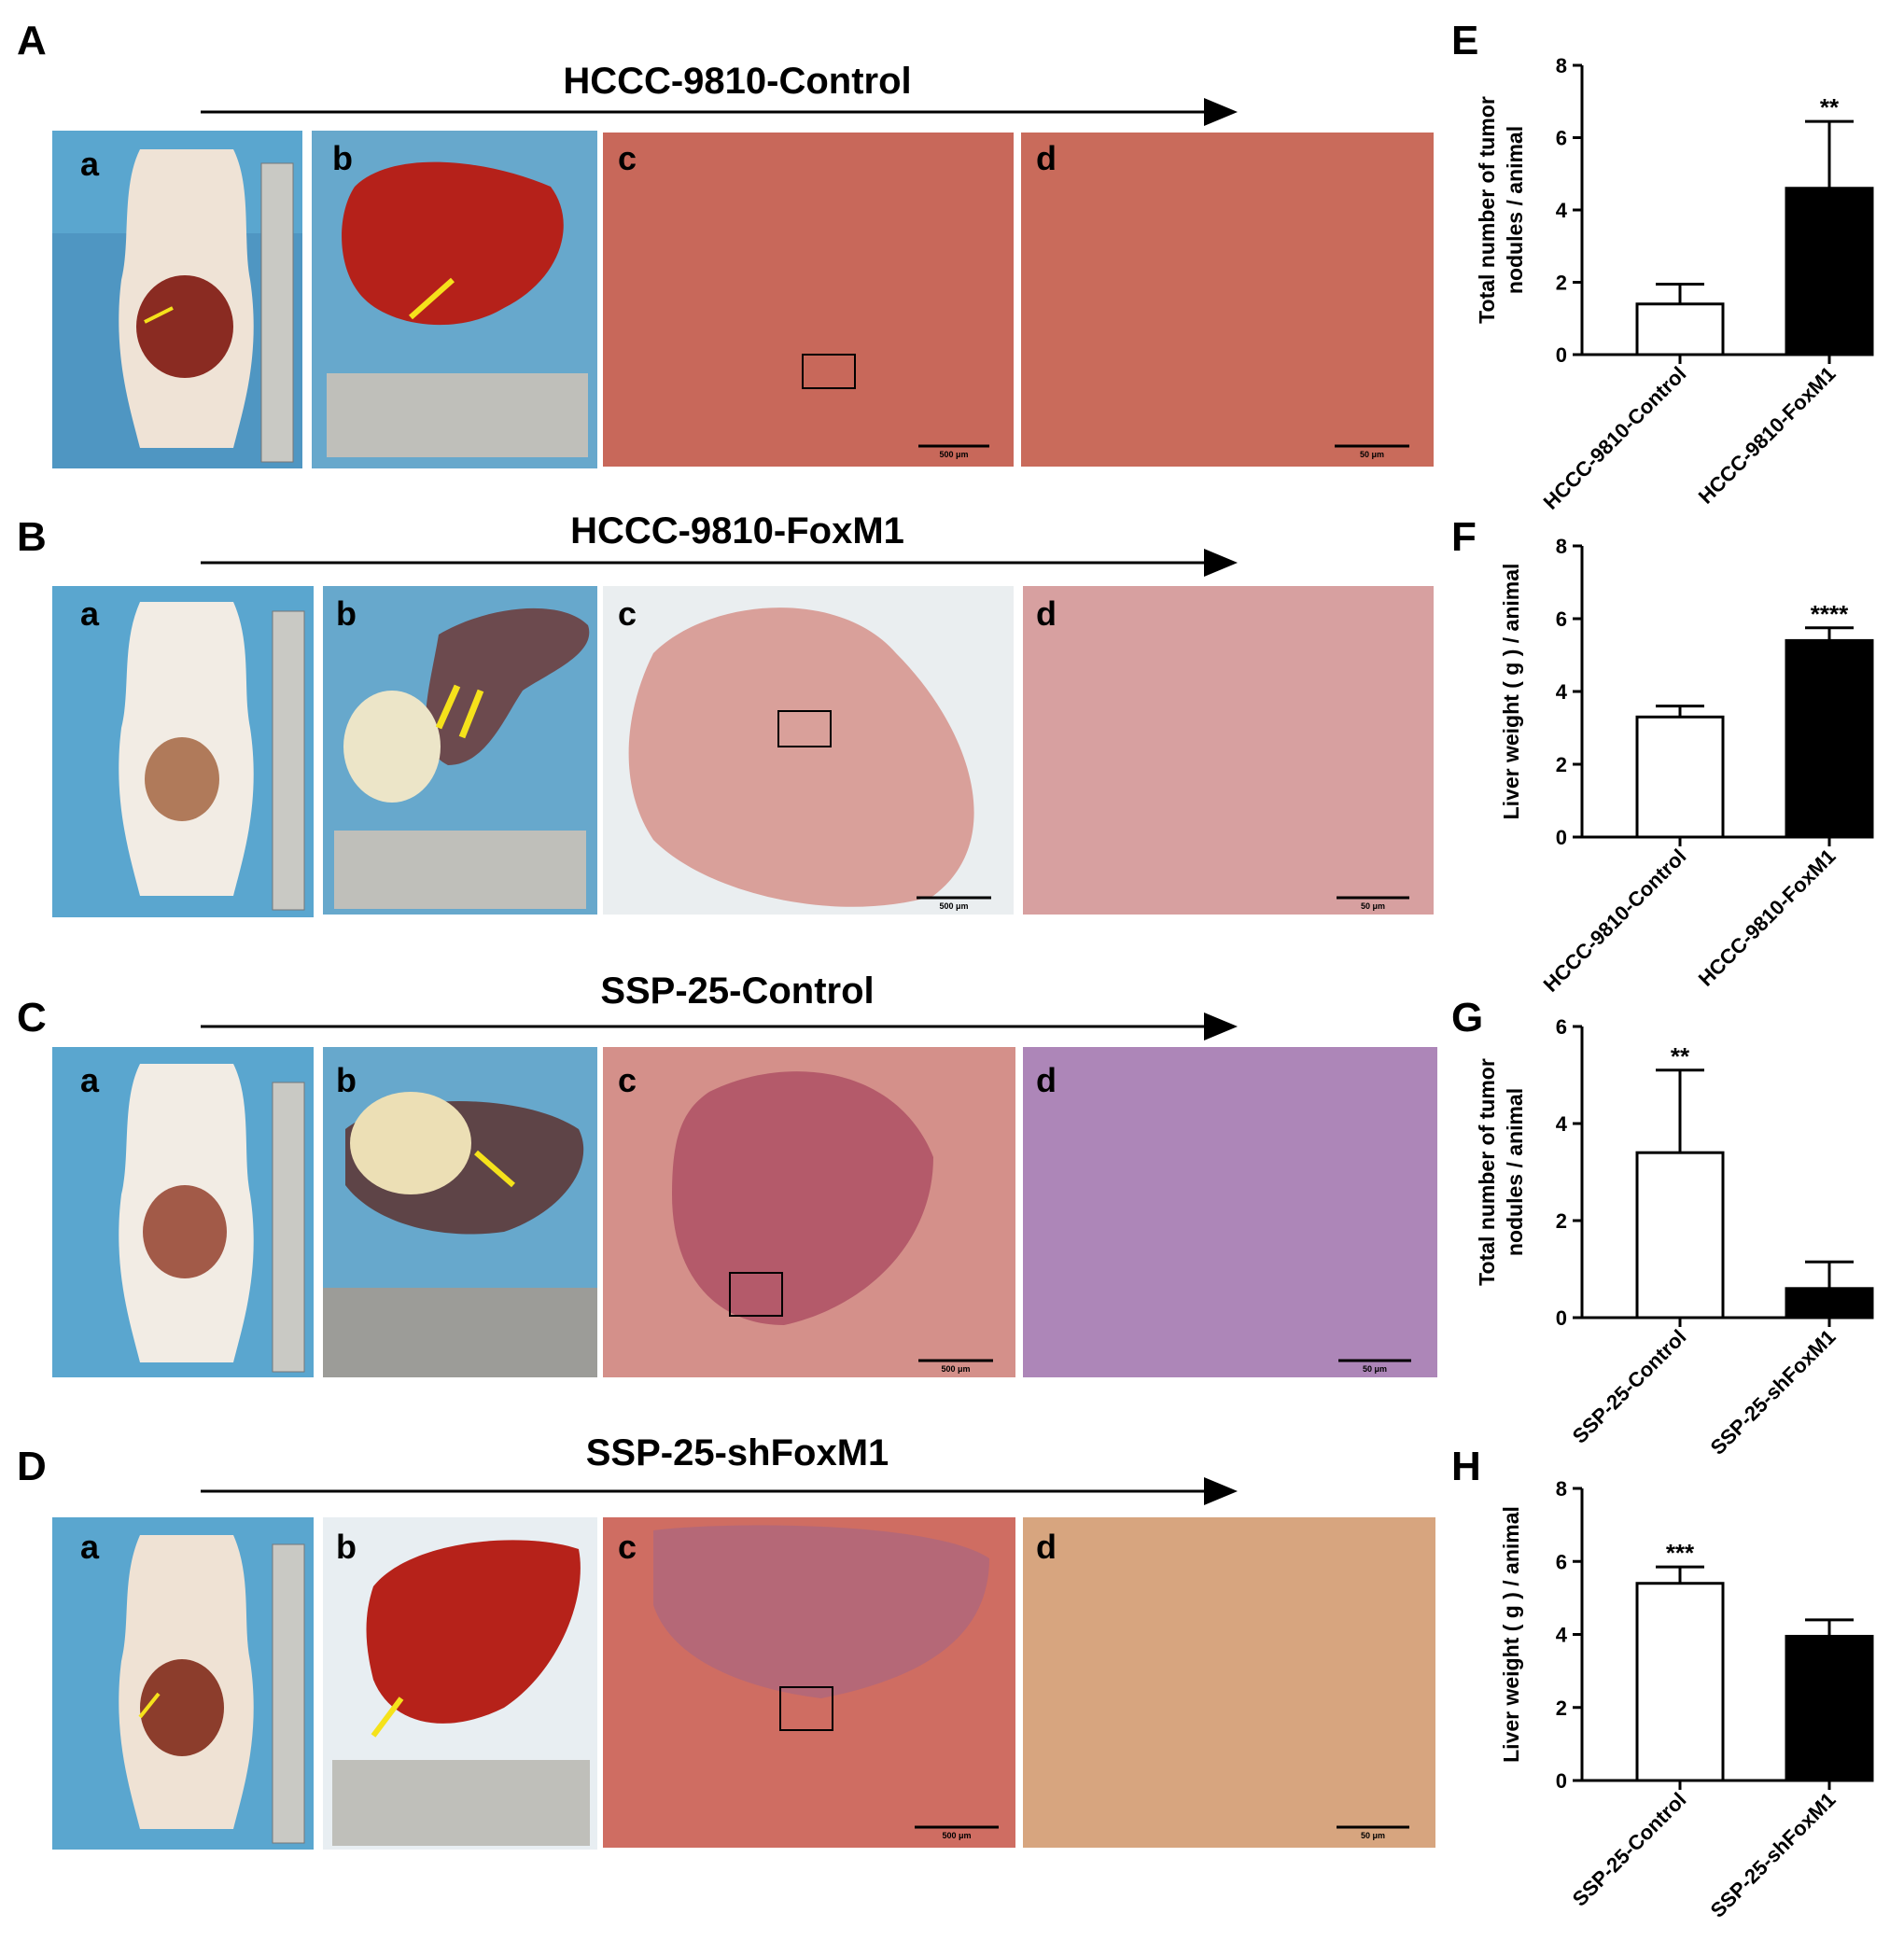  Describe the element at coordinates (1372, 454) in the screenshot. I see `row-a-scale-d: 50 μm` at that location.